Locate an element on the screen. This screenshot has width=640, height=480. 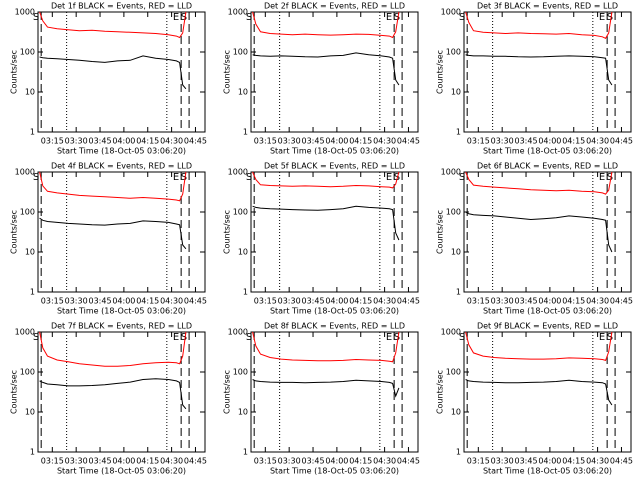
chart-title: Det 2f BLACK = Events, RED = LLD is located at coordinates (334, 6).